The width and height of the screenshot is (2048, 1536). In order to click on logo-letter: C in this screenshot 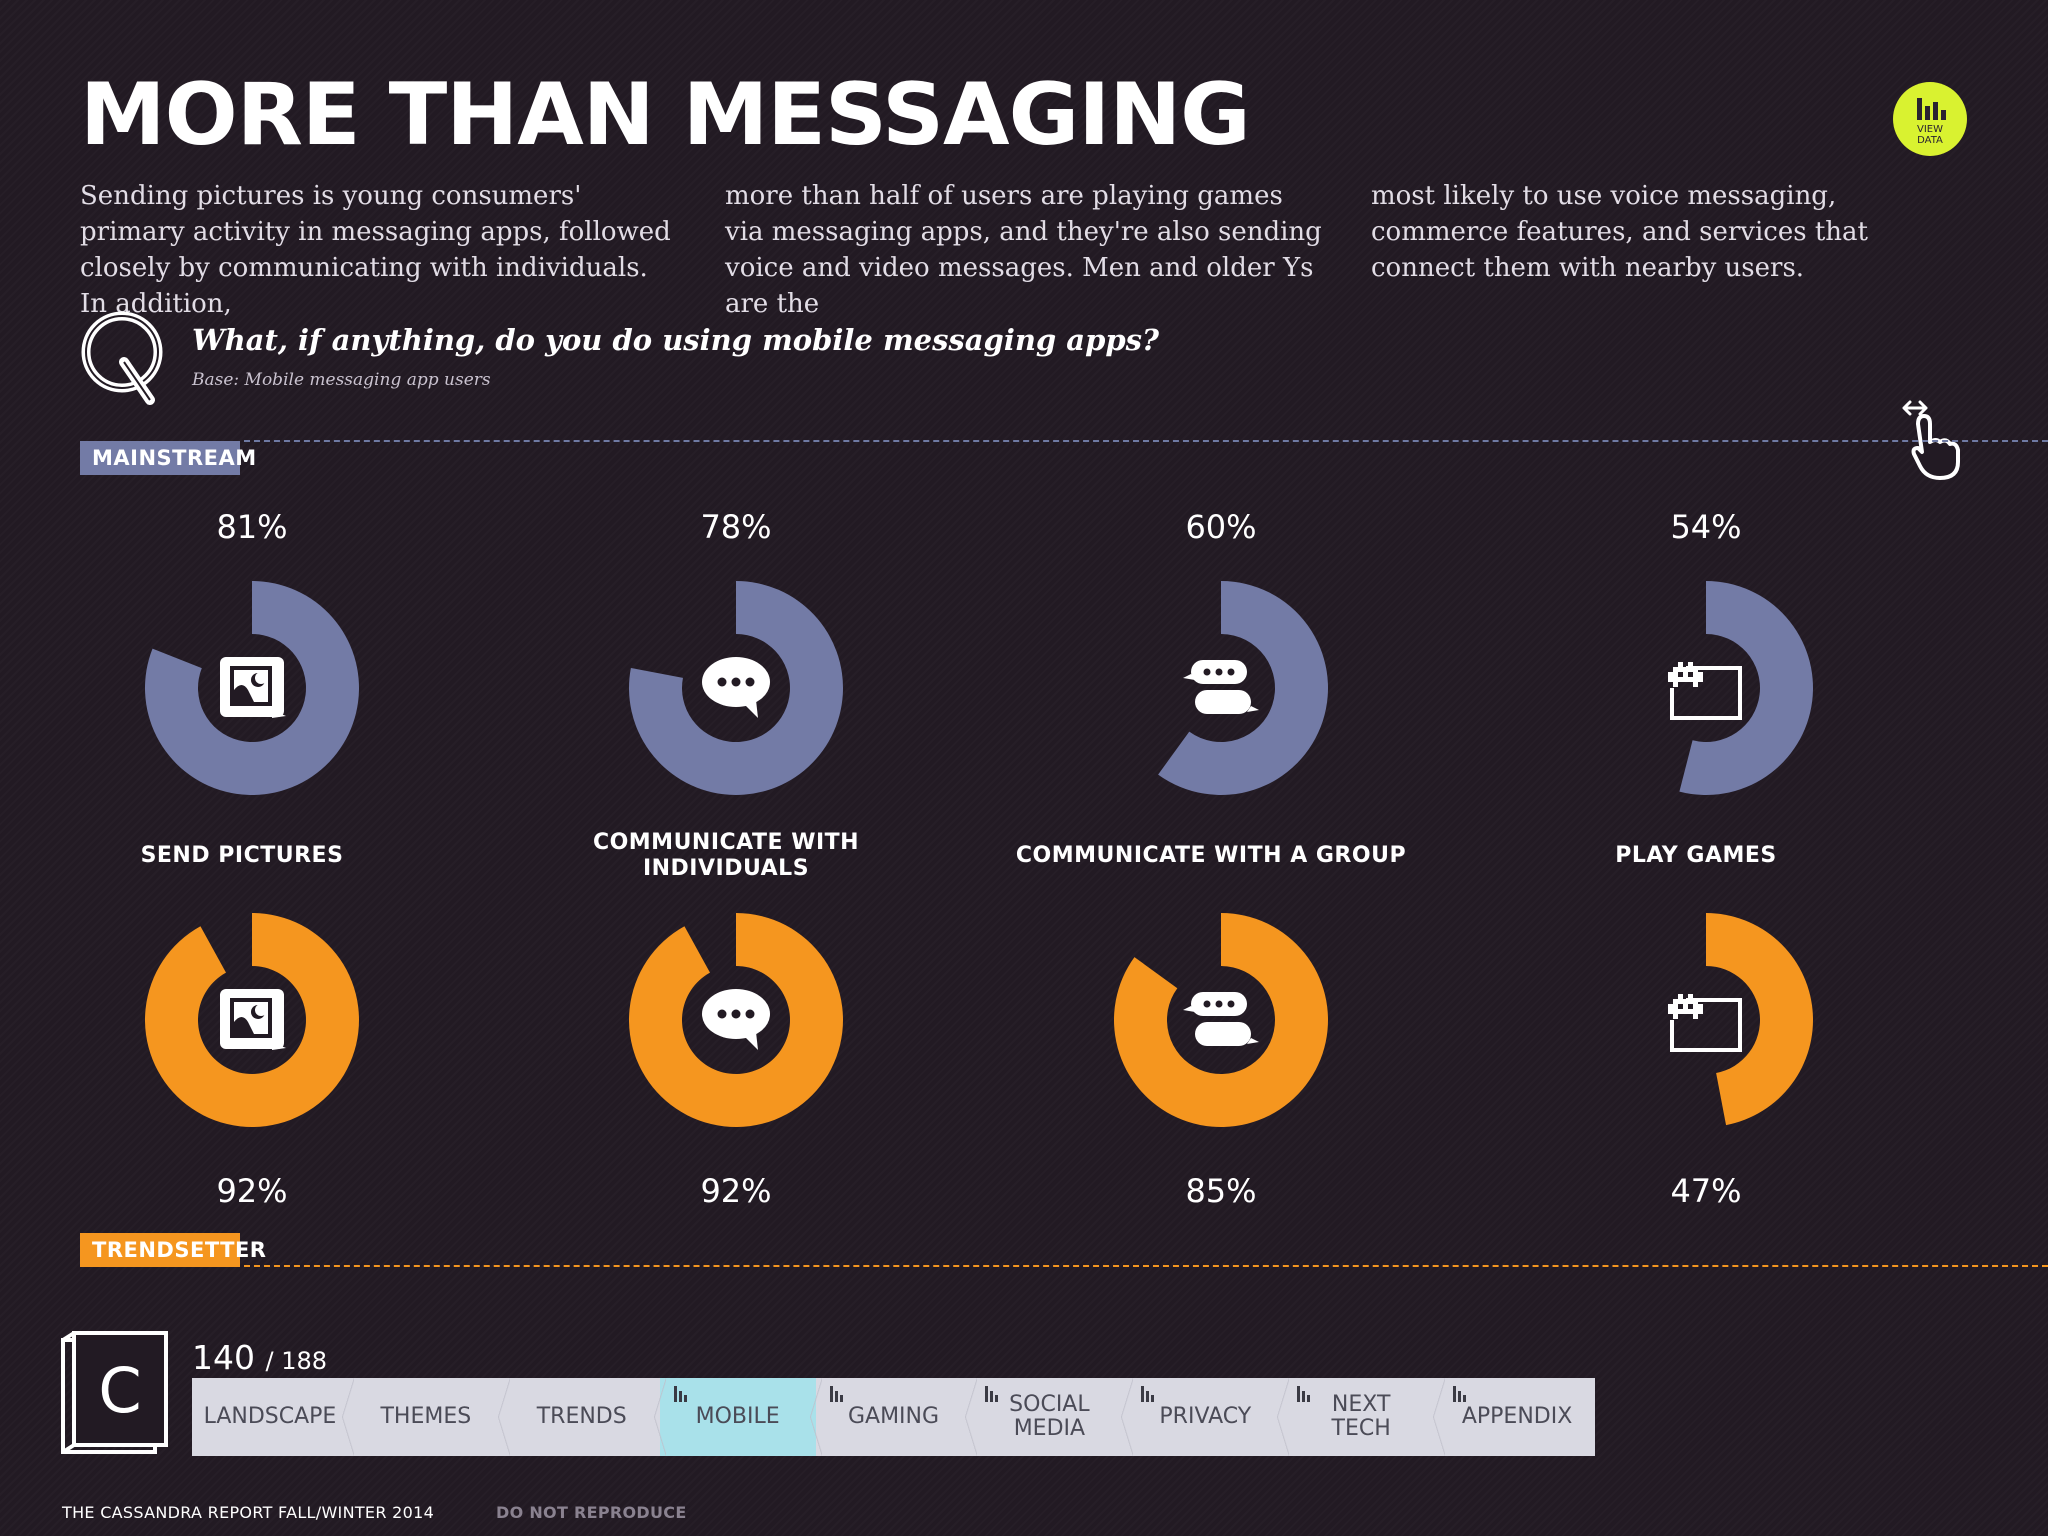, I will do `click(119, 1390)`.